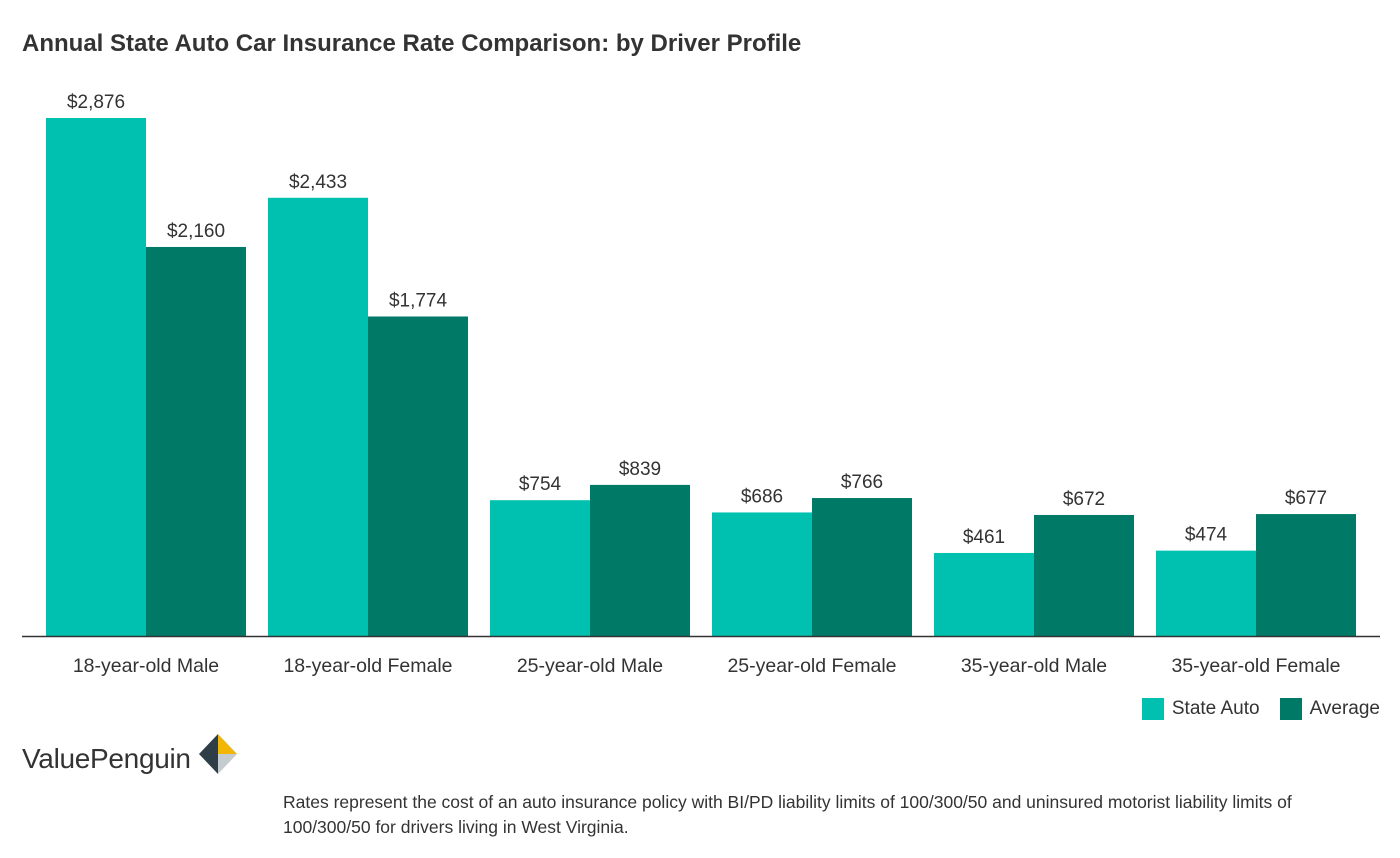 The height and width of the screenshot is (858, 1400). What do you see at coordinates (1152, 709) in the screenshot?
I see `legend-swatch-state-auto` at bounding box center [1152, 709].